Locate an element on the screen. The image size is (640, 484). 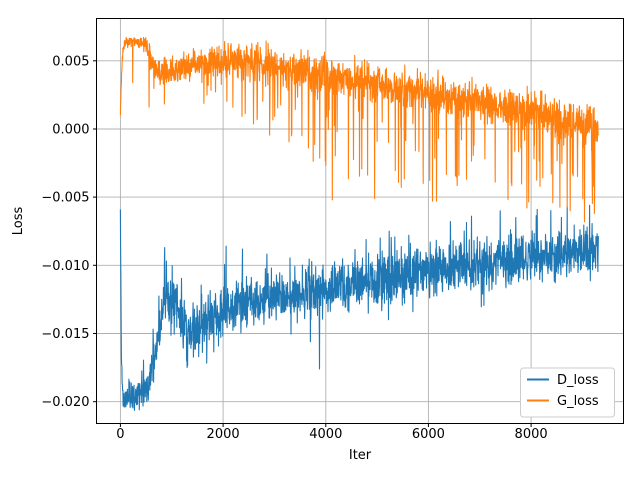
x-tick-label: 8000 is located at coordinates (531, 434).